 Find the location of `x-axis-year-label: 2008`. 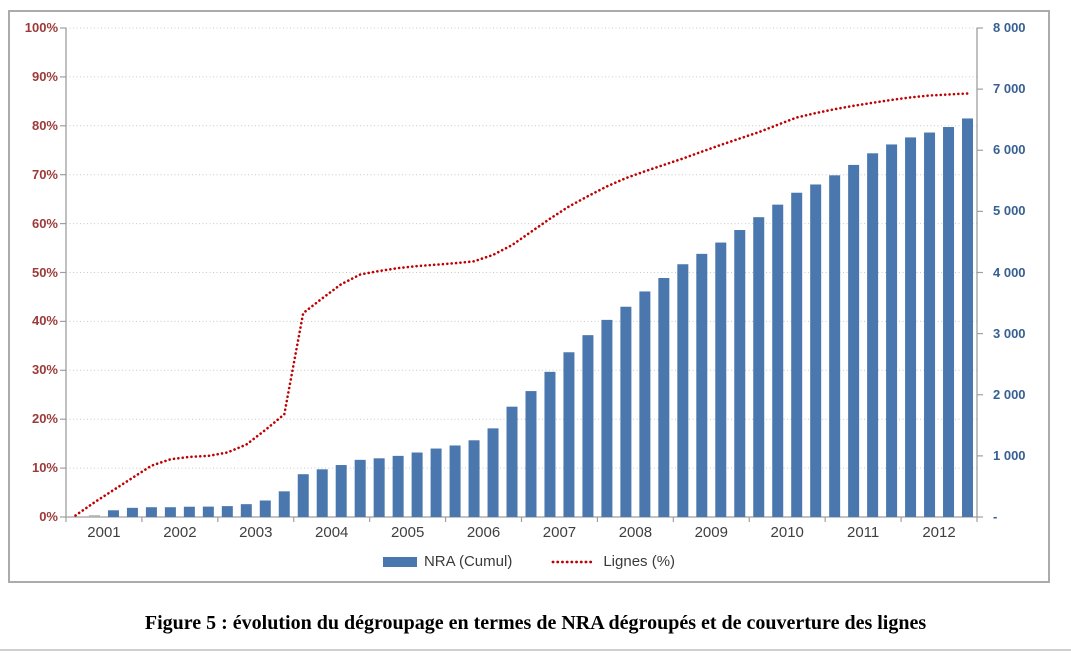

x-axis-year-label: 2008 is located at coordinates (635, 532).